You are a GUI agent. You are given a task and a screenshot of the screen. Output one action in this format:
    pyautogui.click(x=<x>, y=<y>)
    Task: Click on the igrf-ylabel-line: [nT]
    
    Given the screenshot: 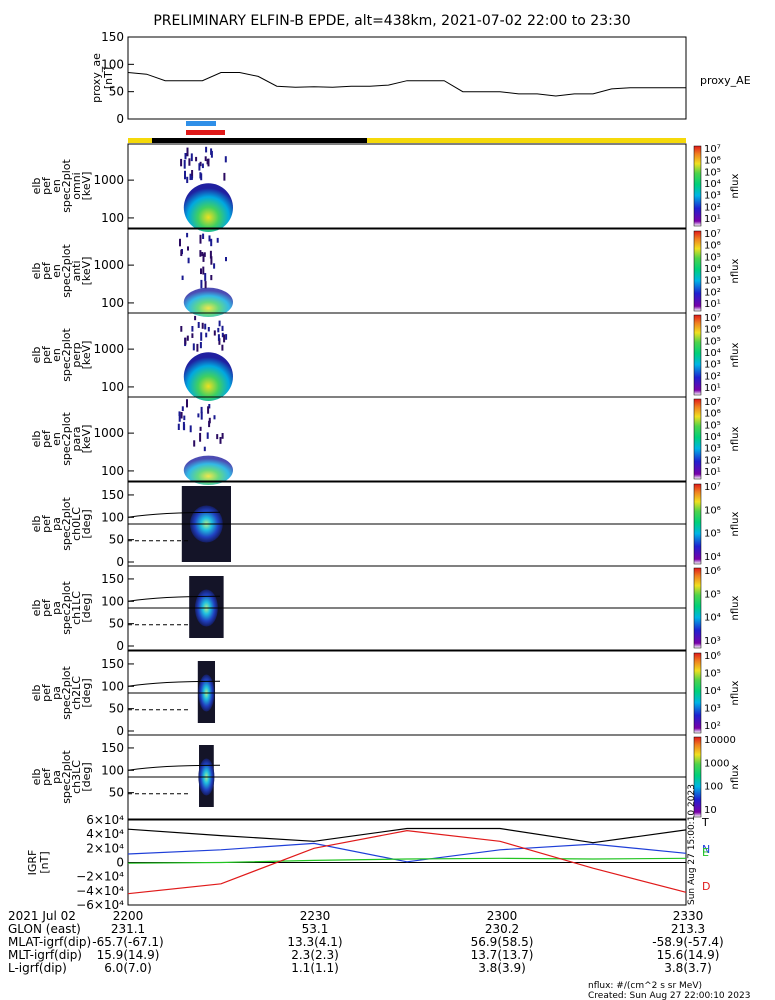 What is the action you would take?
    pyautogui.click(x=44, y=862)
    